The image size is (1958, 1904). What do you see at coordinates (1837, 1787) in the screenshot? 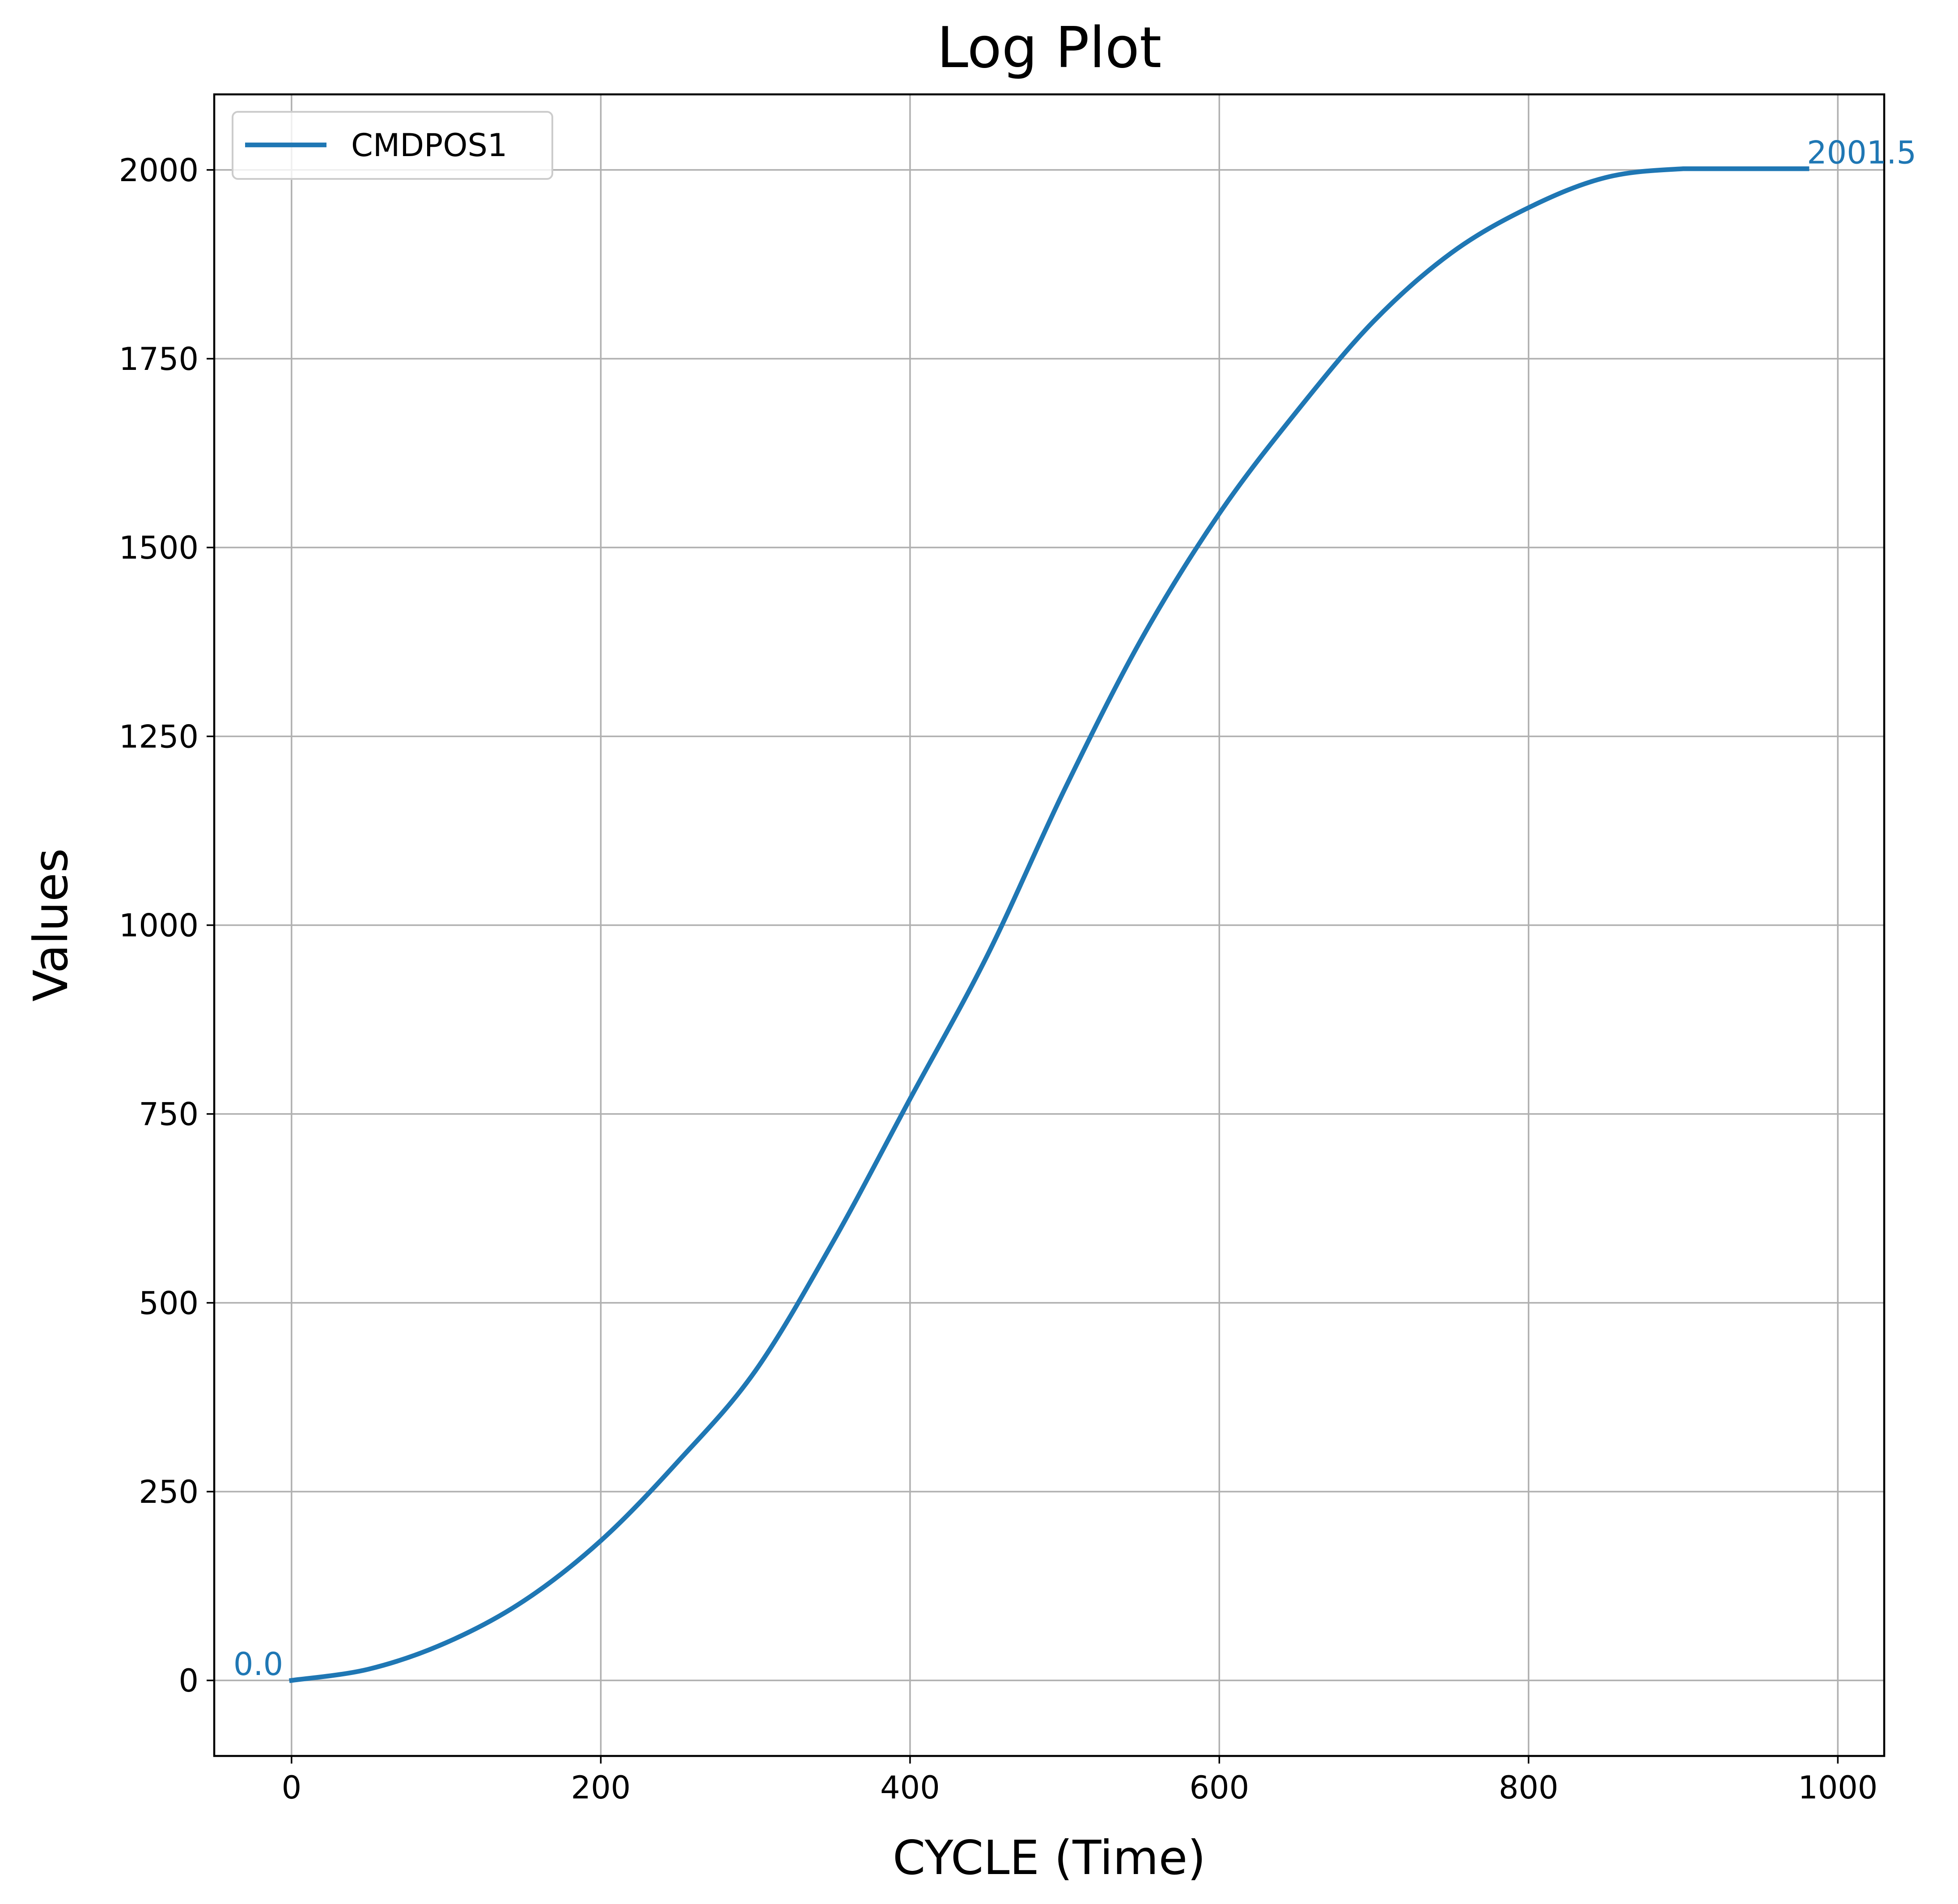
I see `x-tick-label: 1000` at bounding box center [1837, 1787].